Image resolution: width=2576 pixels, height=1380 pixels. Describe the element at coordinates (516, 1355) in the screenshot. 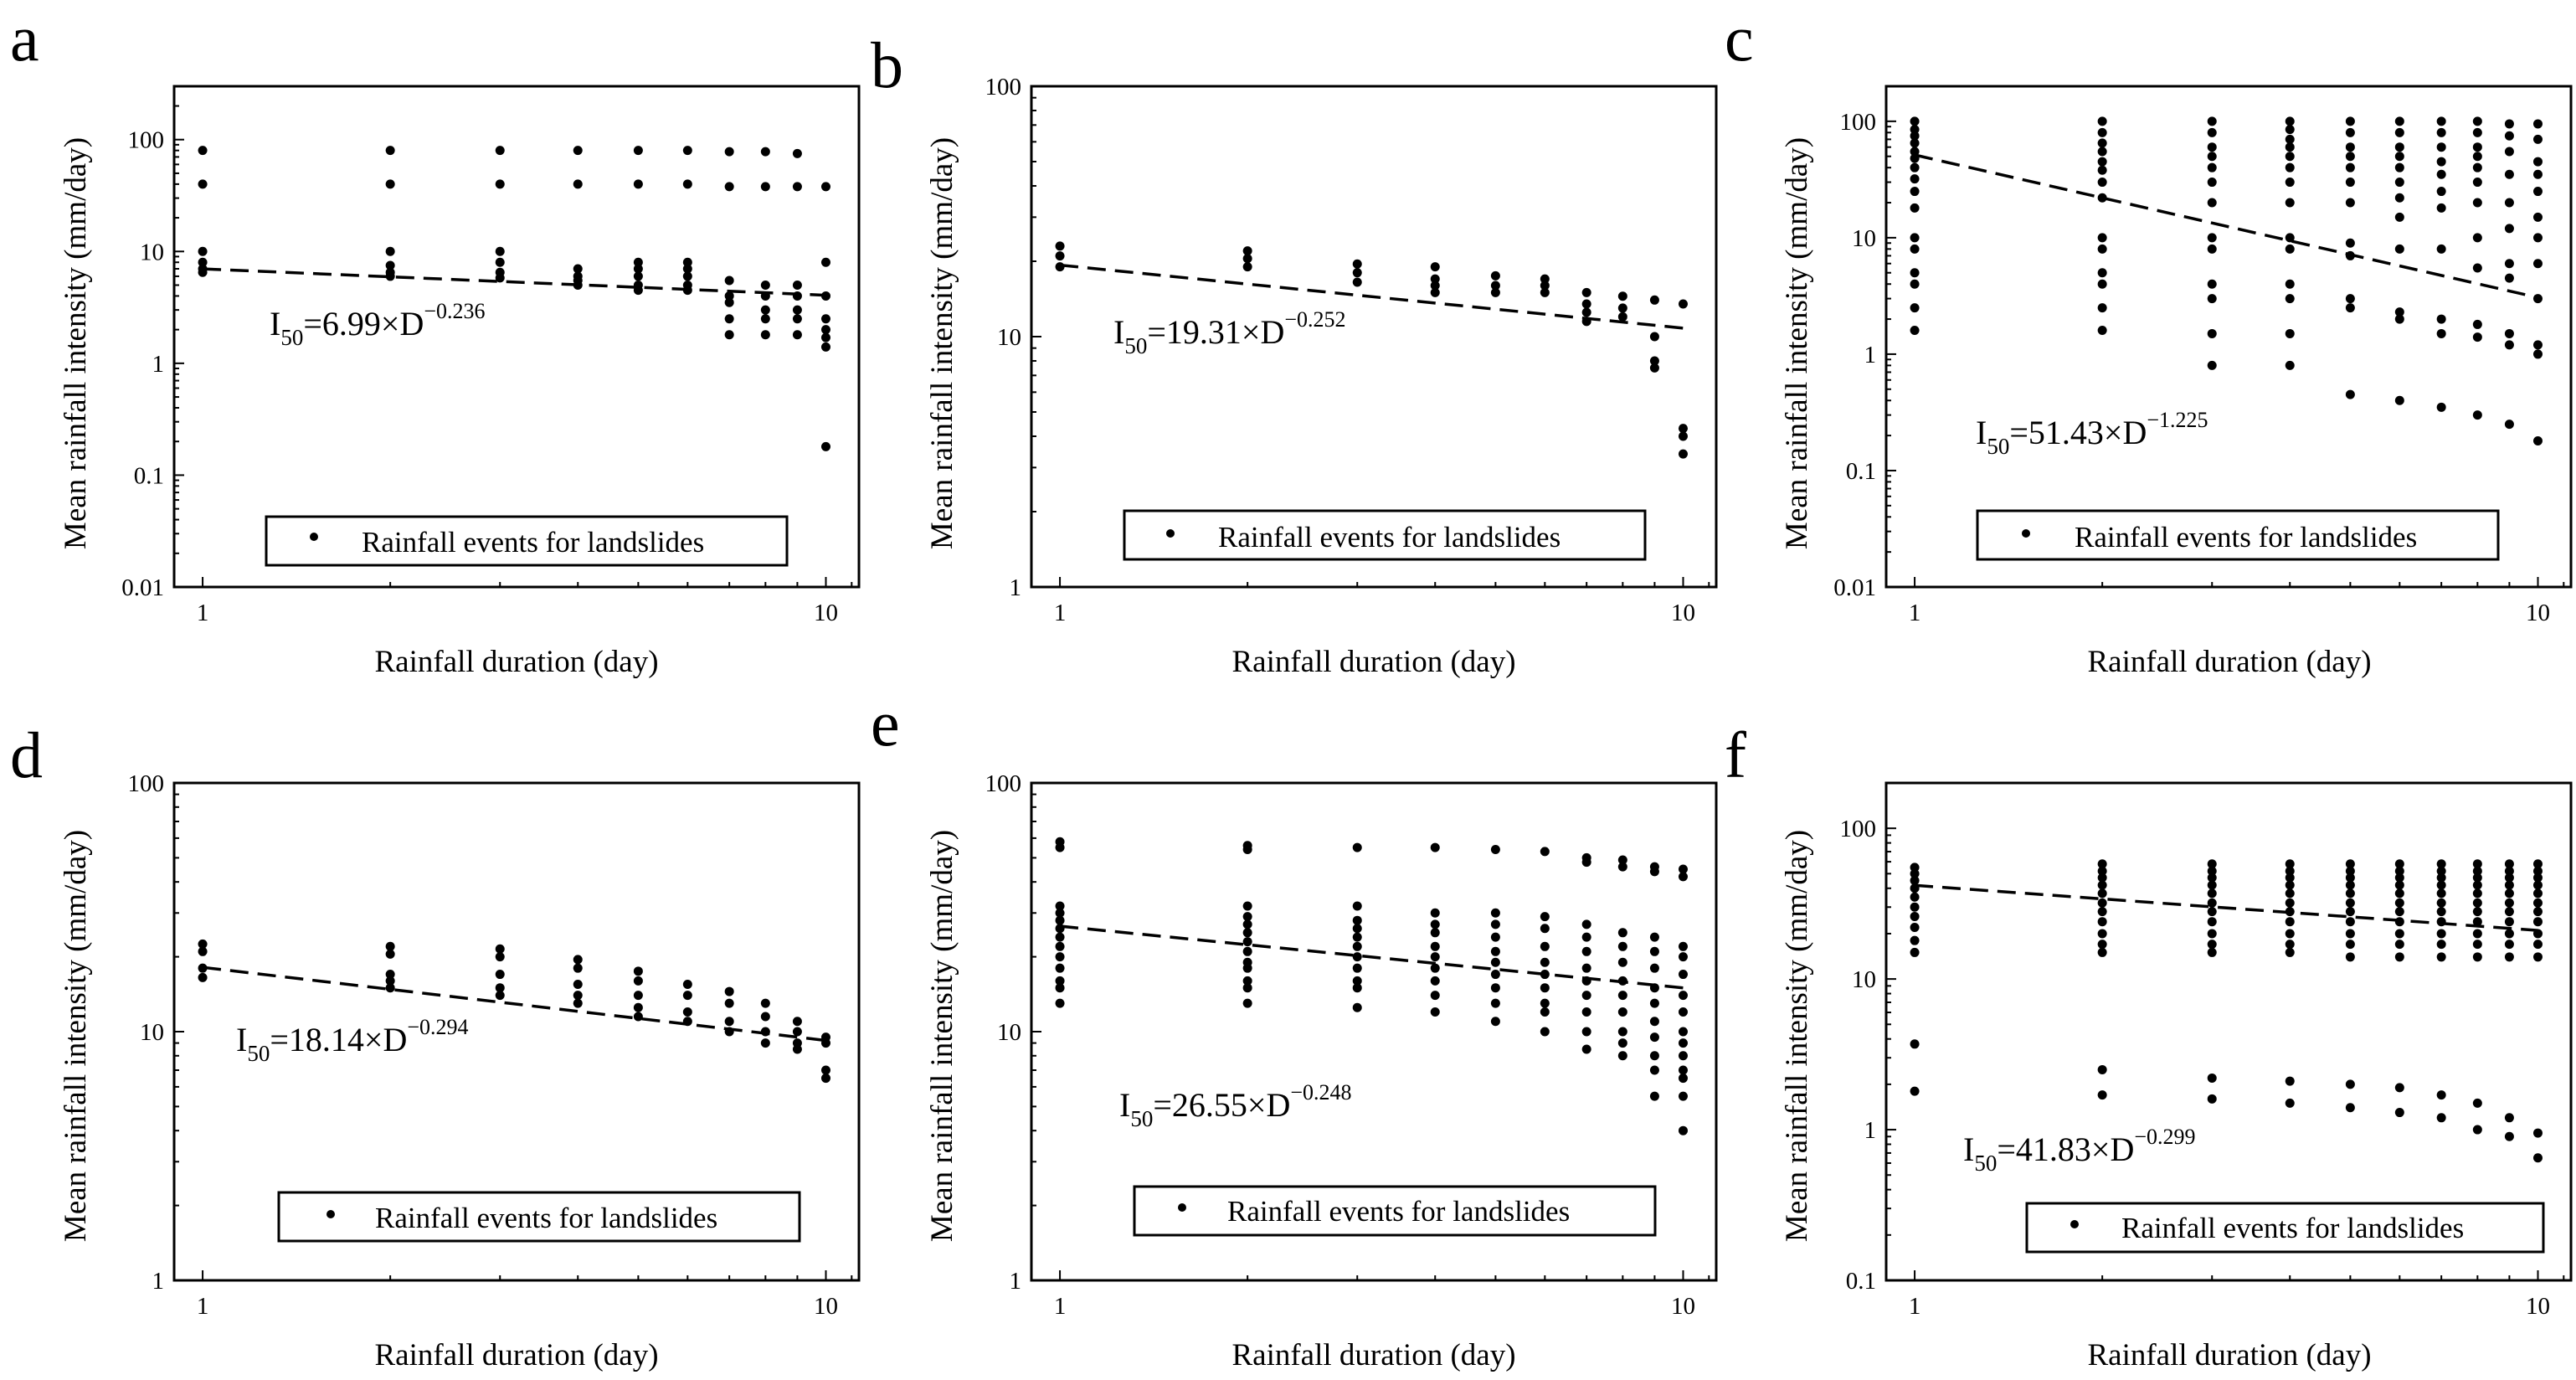

I see `x-axis-title: Rainfall duration (day)` at that location.